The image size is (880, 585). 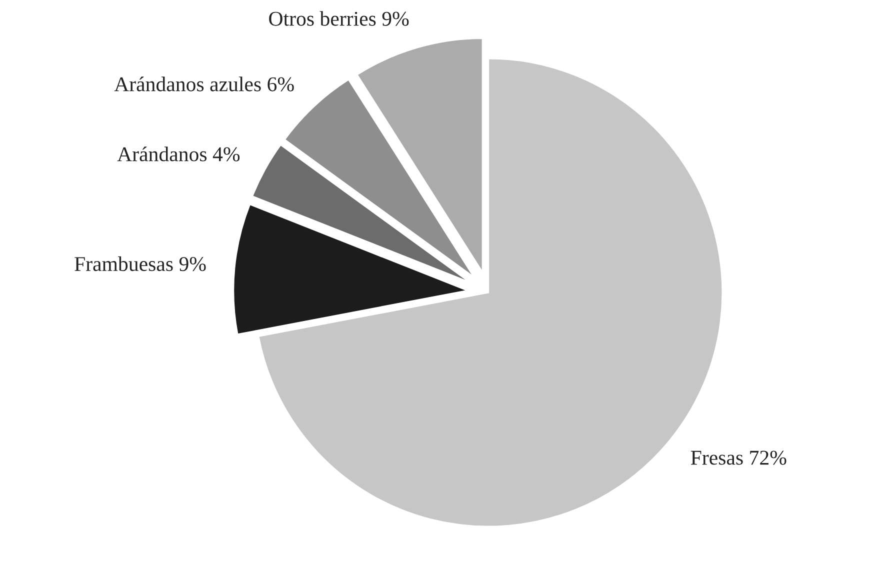 I want to click on slice-label: Frambuesas 9%, so click(x=140, y=264).